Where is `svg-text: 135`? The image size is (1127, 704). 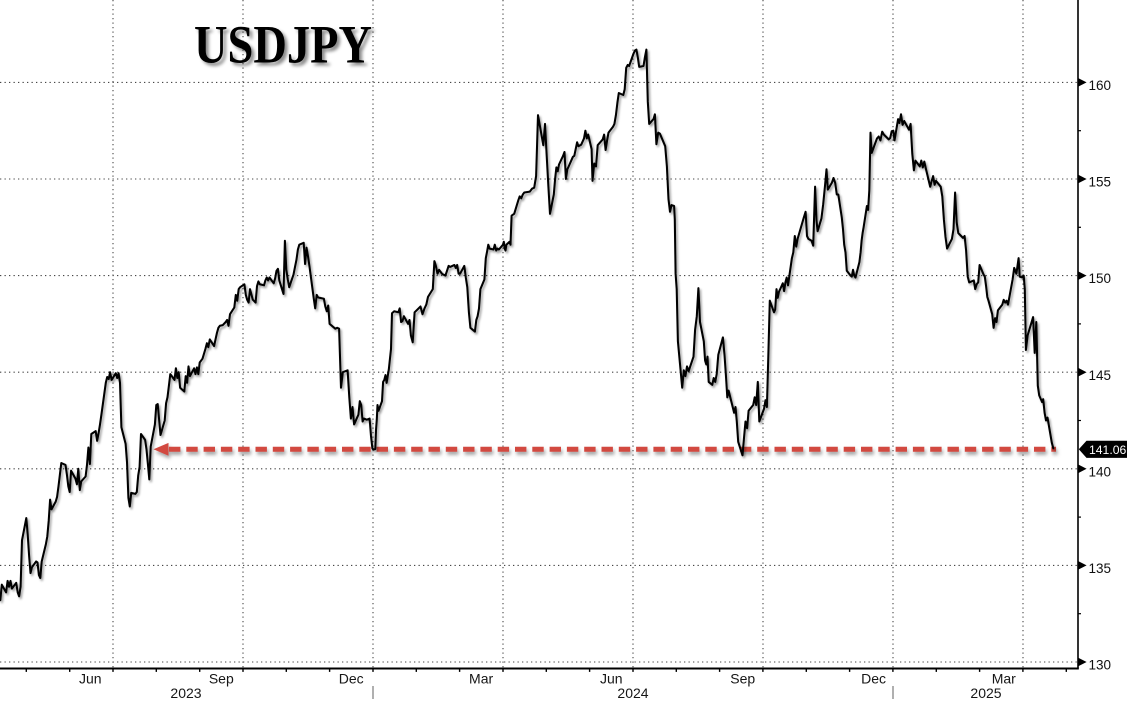 svg-text: 135 is located at coordinates (1100, 568).